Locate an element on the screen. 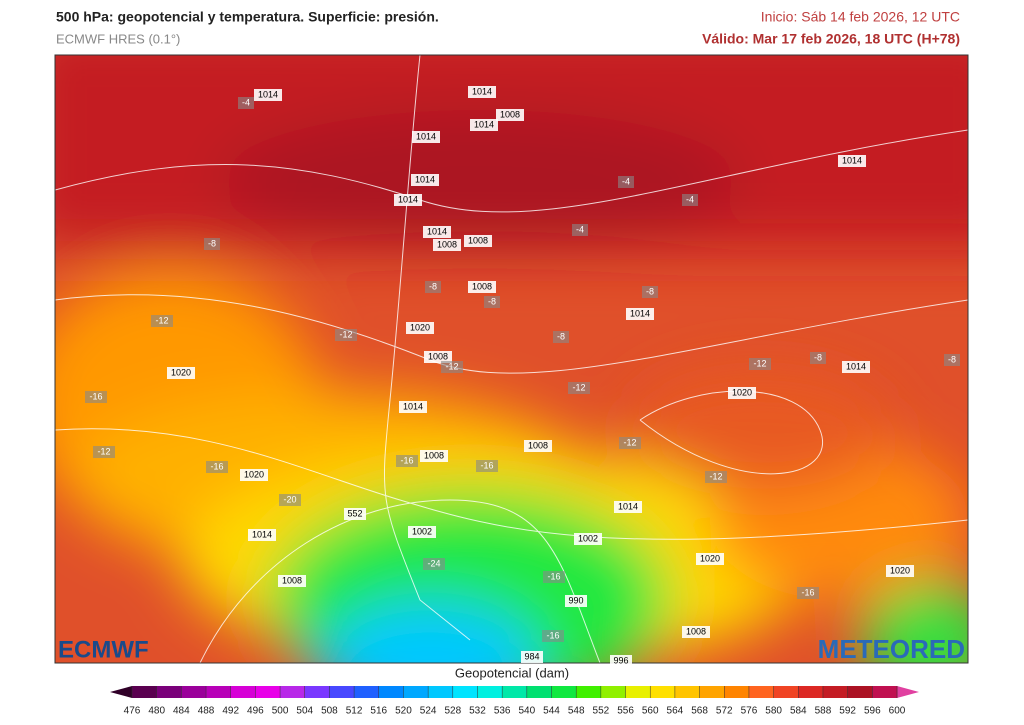 The height and width of the screenshot is (725, 1024). colorbar-tick-label: 592 is located at coordinates (847, 711).